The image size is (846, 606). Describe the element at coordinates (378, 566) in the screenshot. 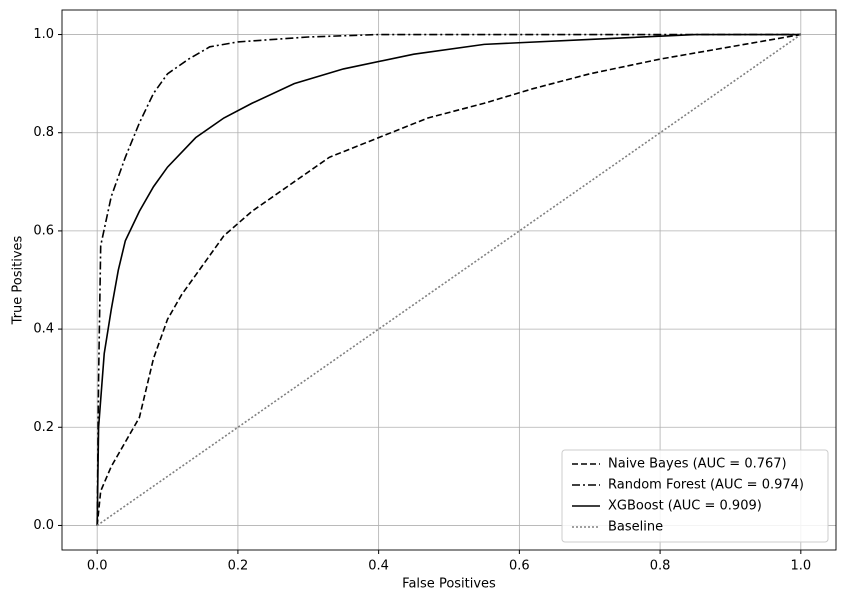

I see `x-tick-label: 0.4` at that location.